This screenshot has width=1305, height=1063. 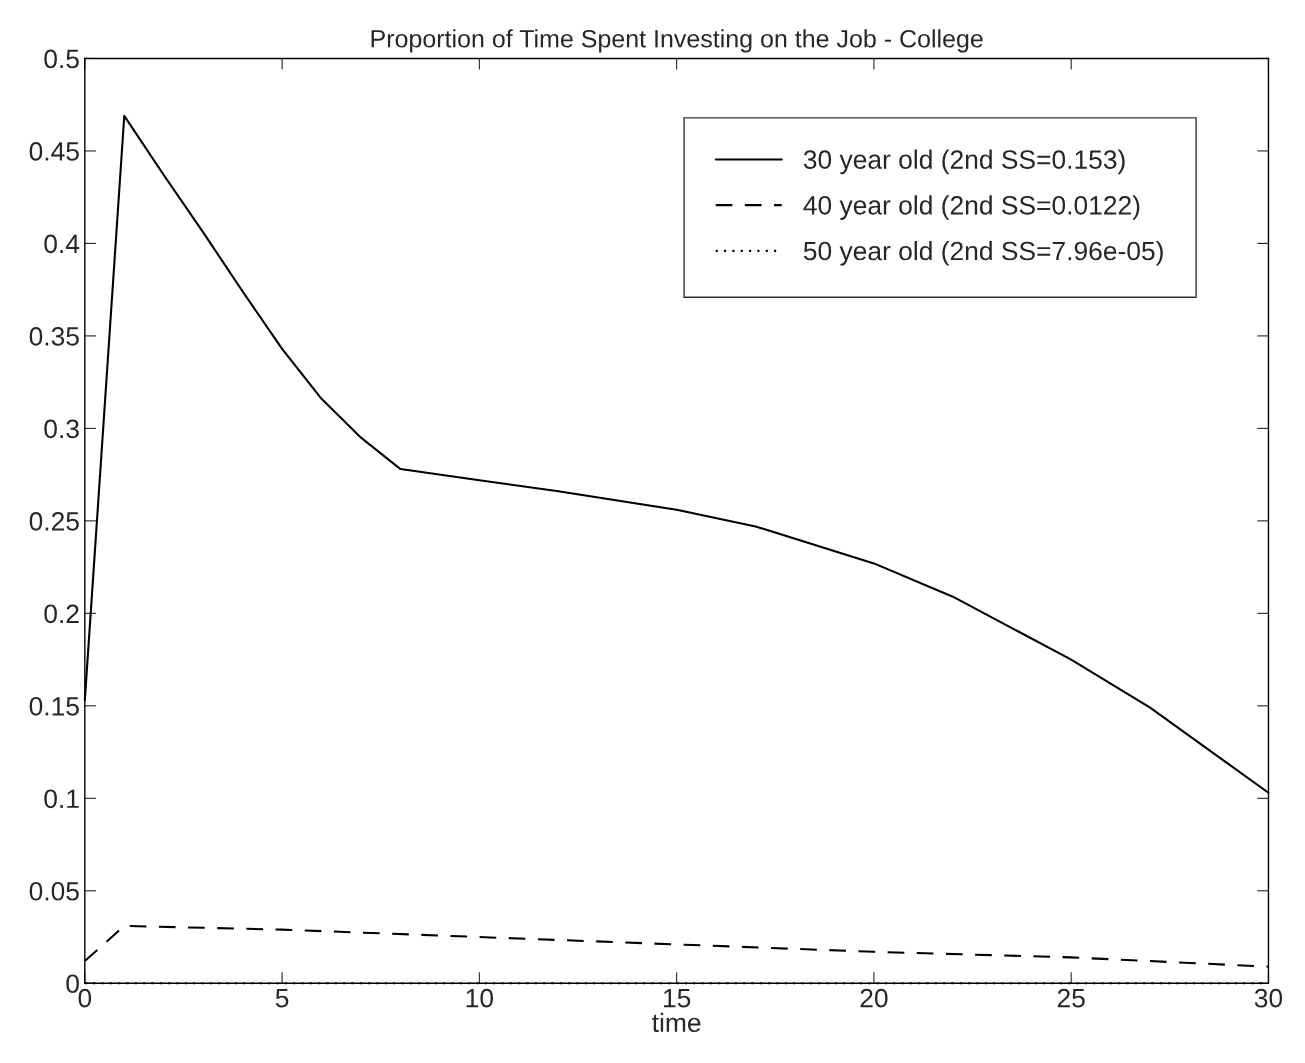 What do you see at coordinates (61, 59) in the screenshot?
I see `y-tick-label: 0.5` at bounding box center [61, 59].